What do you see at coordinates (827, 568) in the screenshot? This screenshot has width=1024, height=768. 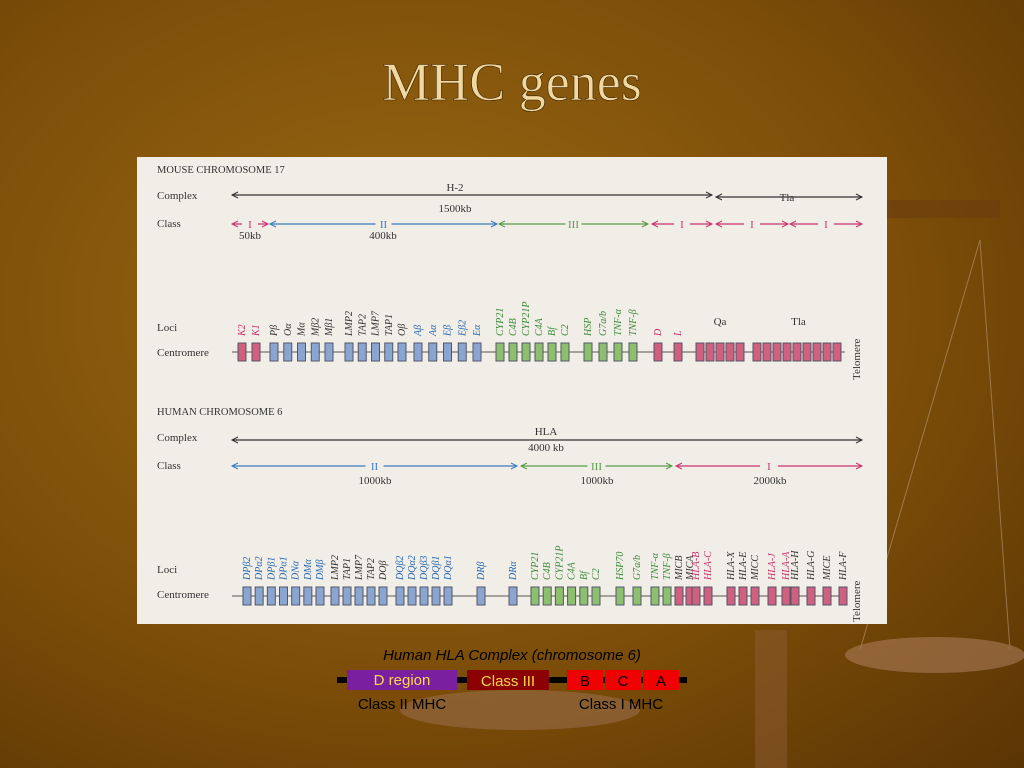 I see `gene-label: MICE` at bounding box center [827, 568].